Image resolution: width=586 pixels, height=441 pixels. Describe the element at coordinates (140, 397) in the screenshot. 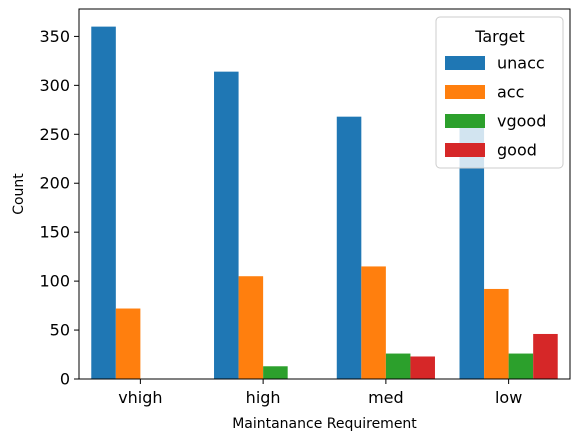

I see `x-tick-label: vhigh` at that location.